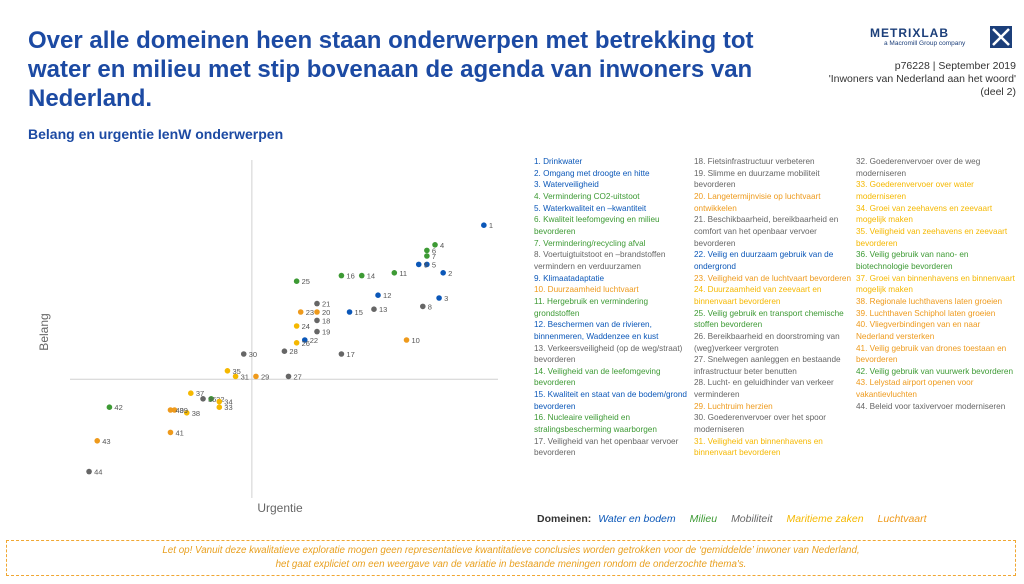 The width and height of the screenshot is (1024, 584). Describe the element at coordinates (587, 266) in the screenshot. I see `legend-entry: vermindern en verduurzamen` at that location.